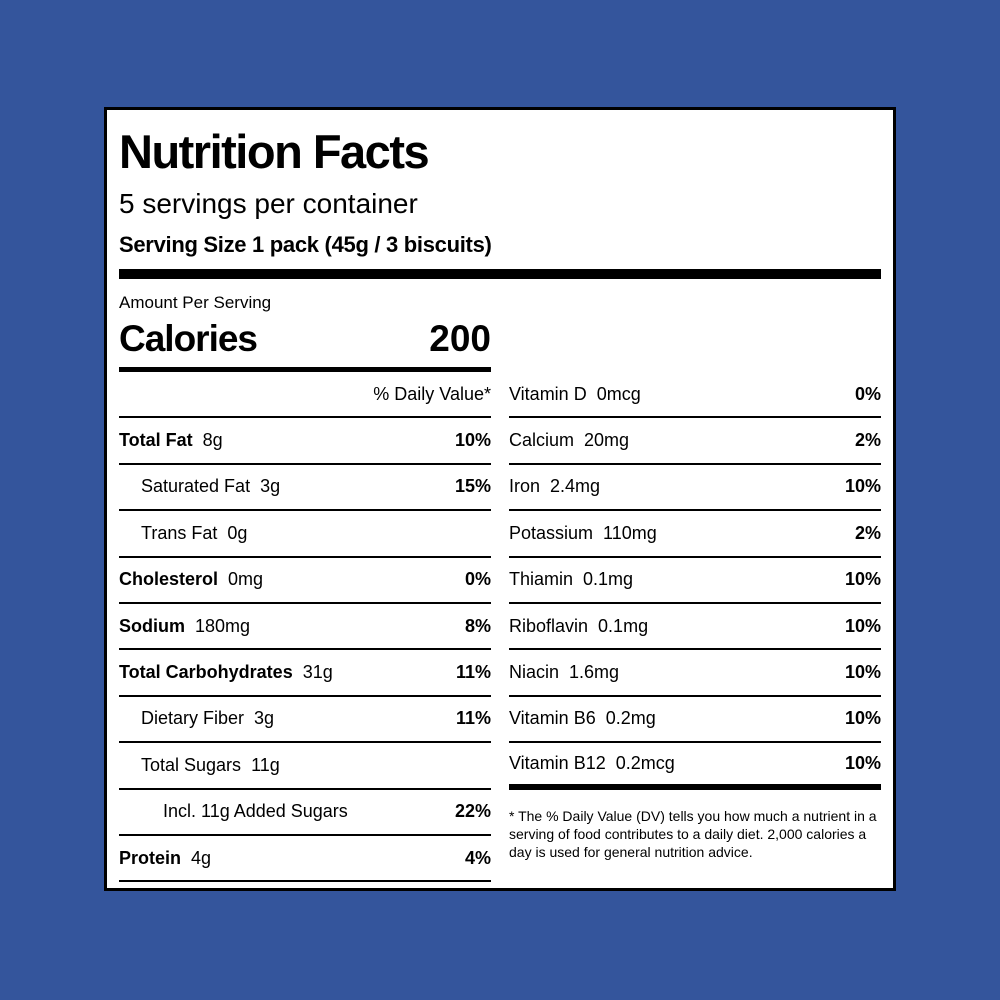  Describe the element at coordinates (305, 720) in the screenshot. I see `nutrient-row: Dietary Fiber 3g 11%` at that location.